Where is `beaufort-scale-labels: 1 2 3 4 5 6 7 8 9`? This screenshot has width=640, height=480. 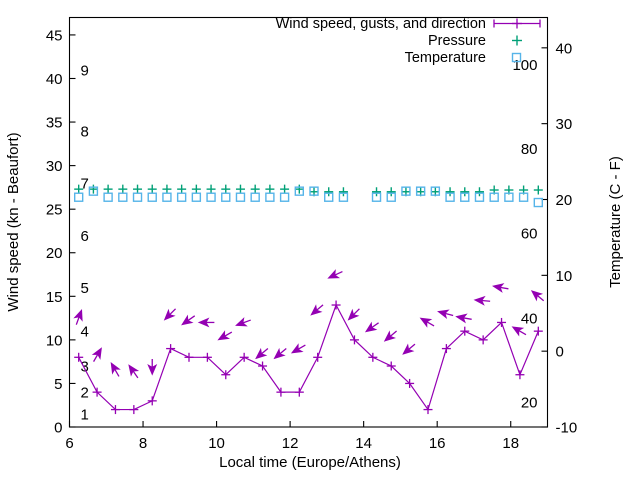
beaufort-scale-labels: 1 2 3 4 5 6 7 8 9 is located at coordinates (85, 242).